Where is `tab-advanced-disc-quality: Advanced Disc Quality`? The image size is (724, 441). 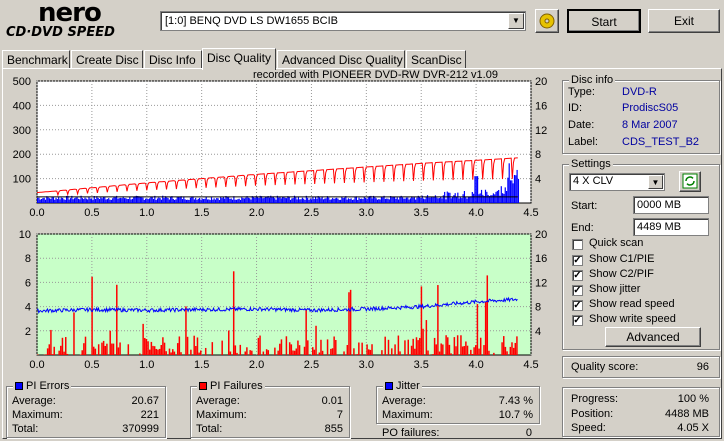
tab-advanced-disc-quality: Advanced Disc Quality is located at coordinates (341, 59).